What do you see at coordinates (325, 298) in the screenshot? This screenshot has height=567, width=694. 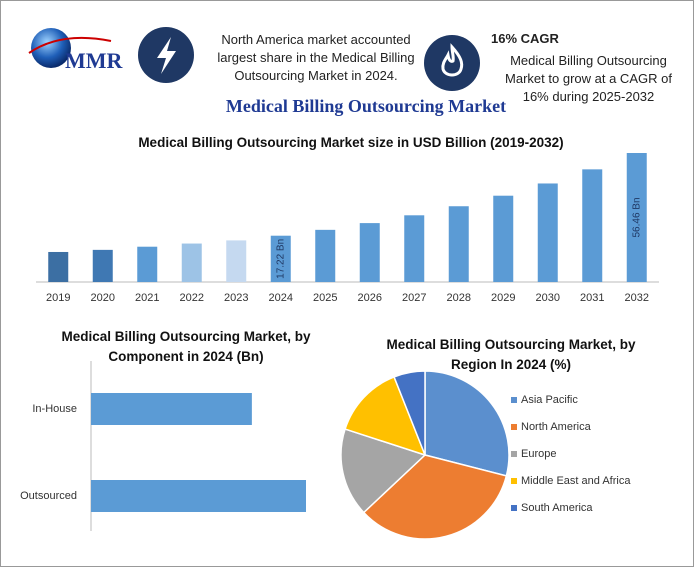 I see `x-tick-label: 2025` at bounding box center [325, 298].